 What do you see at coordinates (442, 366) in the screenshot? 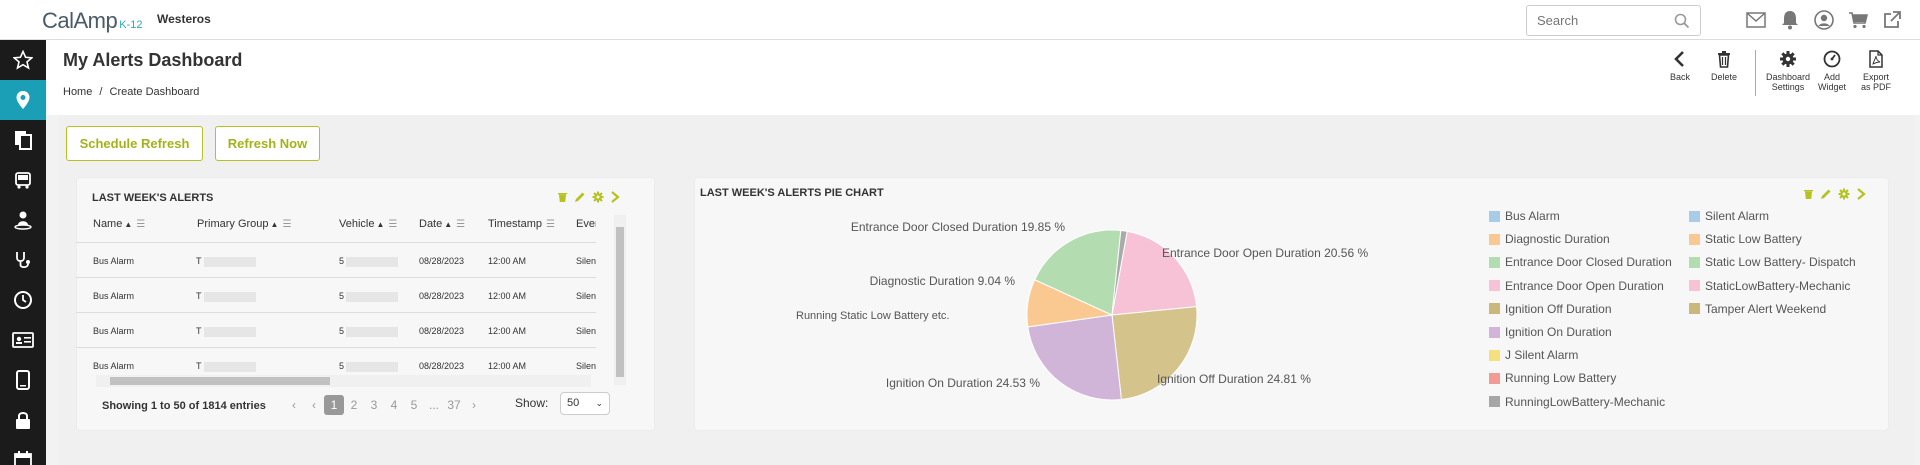
I see `cell-date: 08/28/2023` at bounding box center [442, 366].